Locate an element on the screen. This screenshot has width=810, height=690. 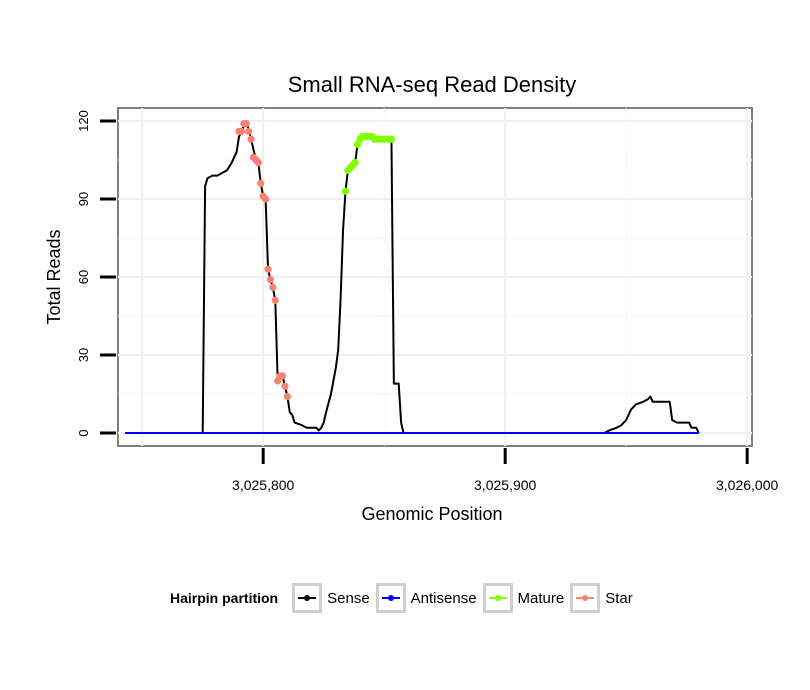
chart-title: Small RNA-seq Read Density is located at coordinates (432, 84).